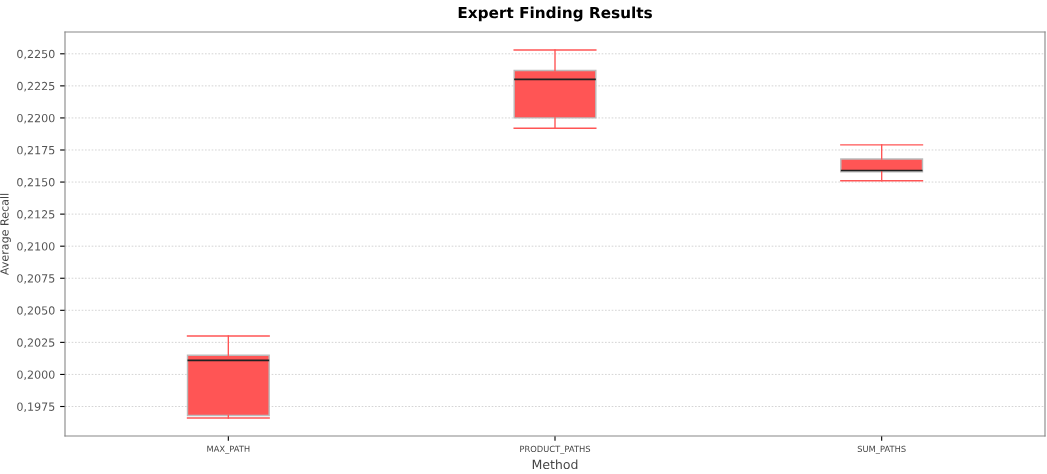 This screenshot has height=474, width=1047. I want to click on x-tick-label: SUM_PATHS, so click(881, 449).